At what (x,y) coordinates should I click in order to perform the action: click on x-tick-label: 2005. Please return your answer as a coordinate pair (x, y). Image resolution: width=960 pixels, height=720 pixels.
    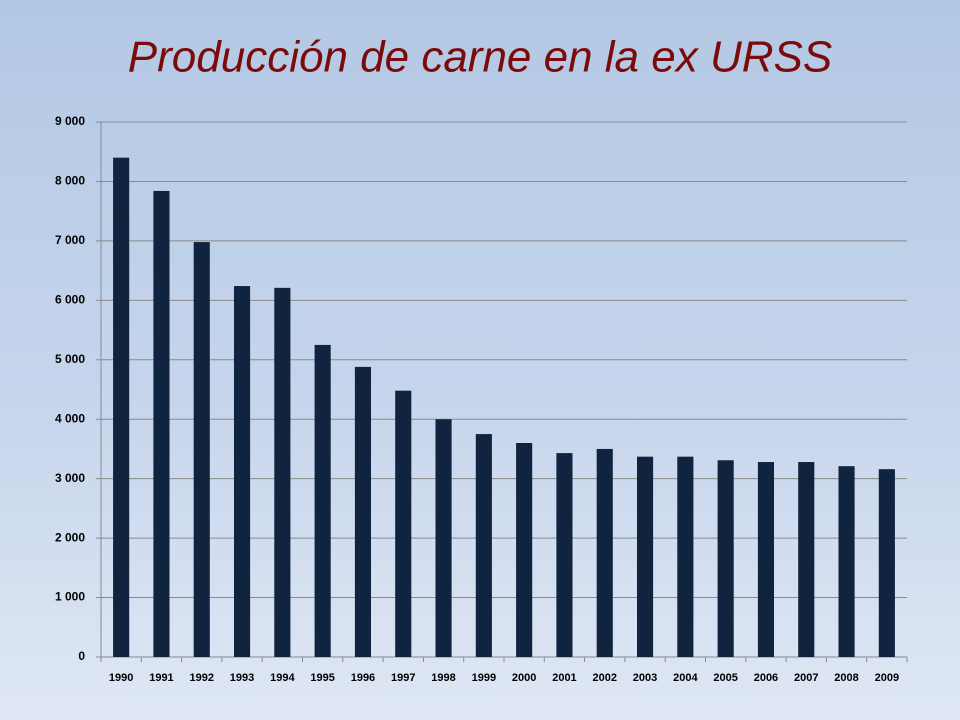
    Looking at the image, I should click on (725, 678).